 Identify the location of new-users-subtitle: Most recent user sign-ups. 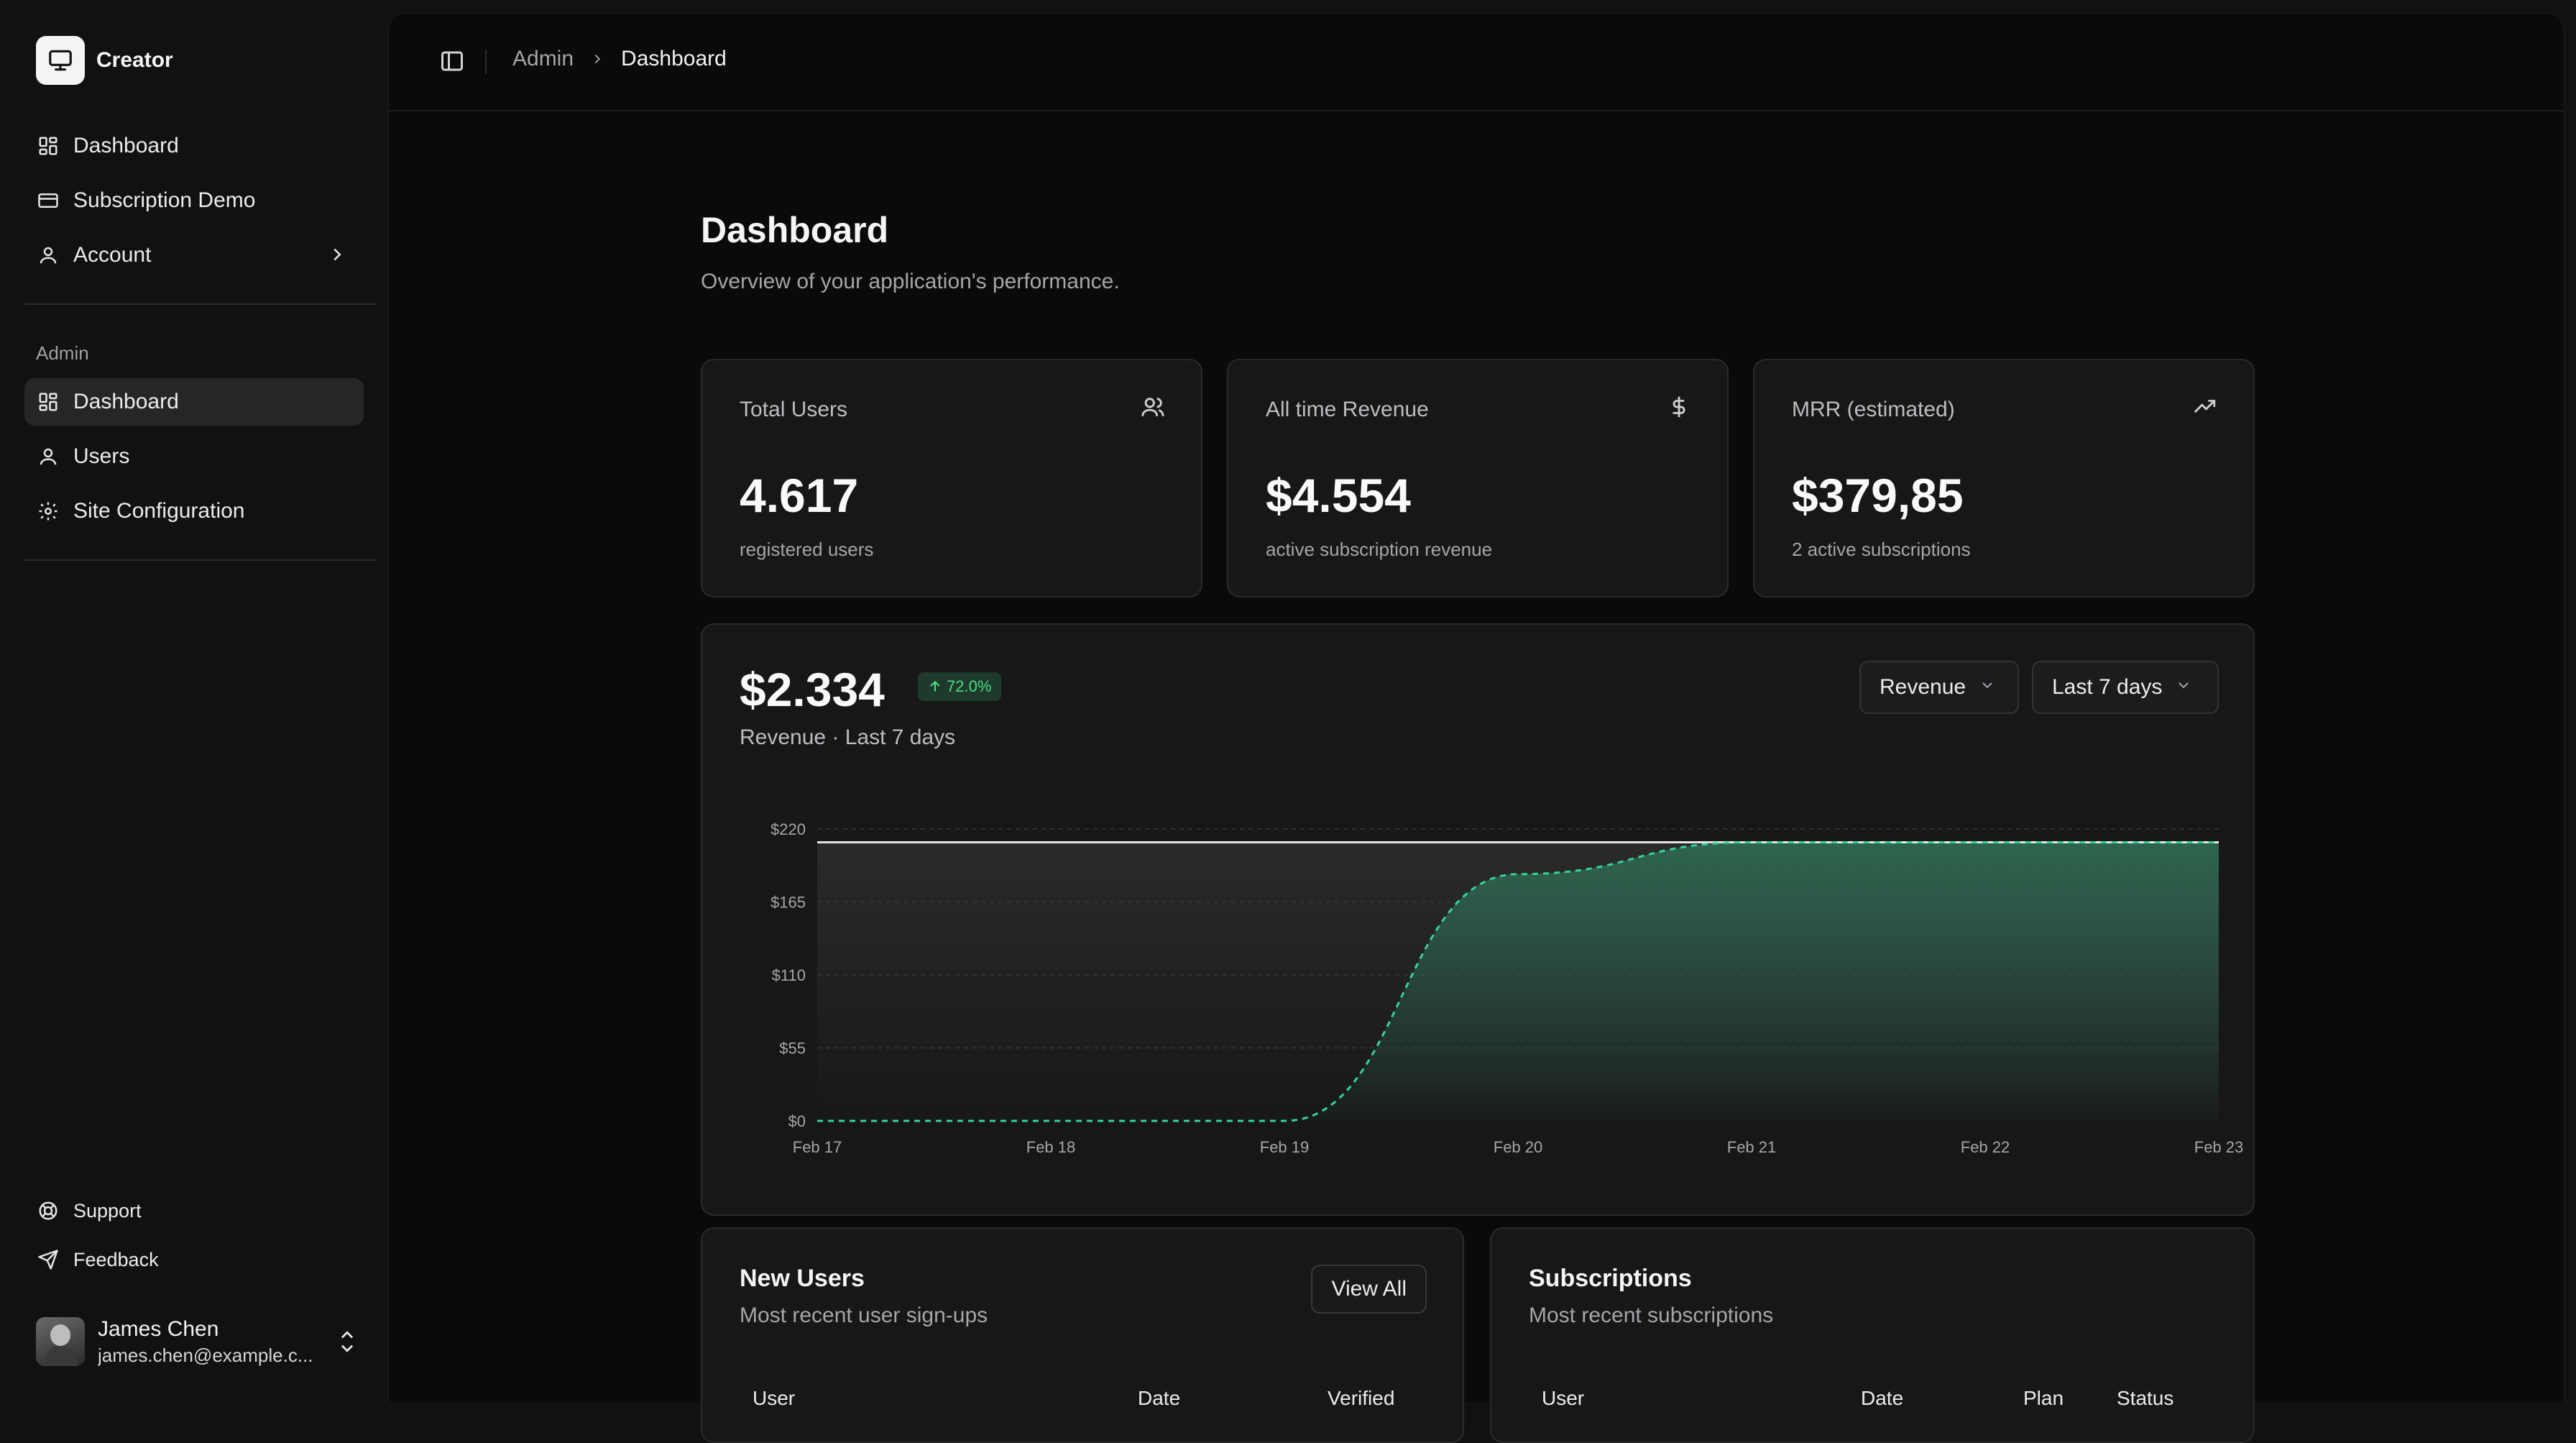
(864, 1316).